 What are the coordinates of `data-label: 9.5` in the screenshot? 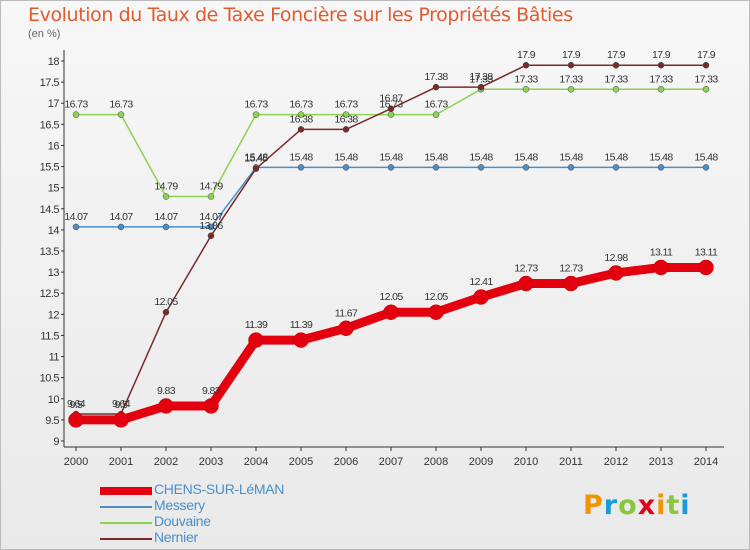 It's located at (122, 405).